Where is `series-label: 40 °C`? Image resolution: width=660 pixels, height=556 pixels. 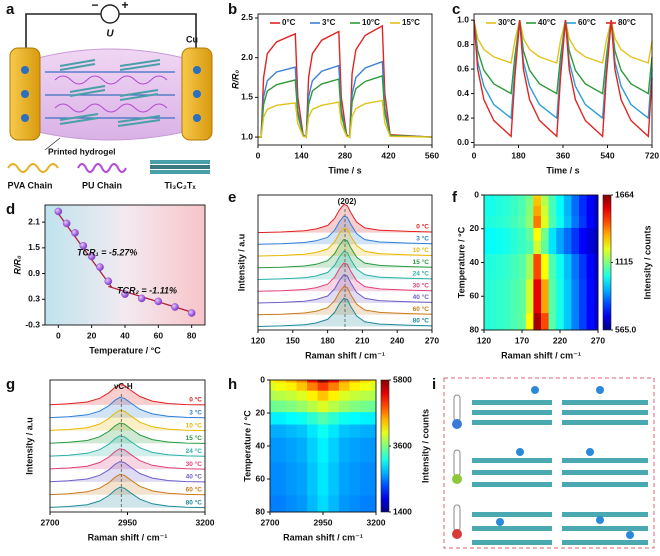
series-label: 40 °C is located at coordinates (421, 297).